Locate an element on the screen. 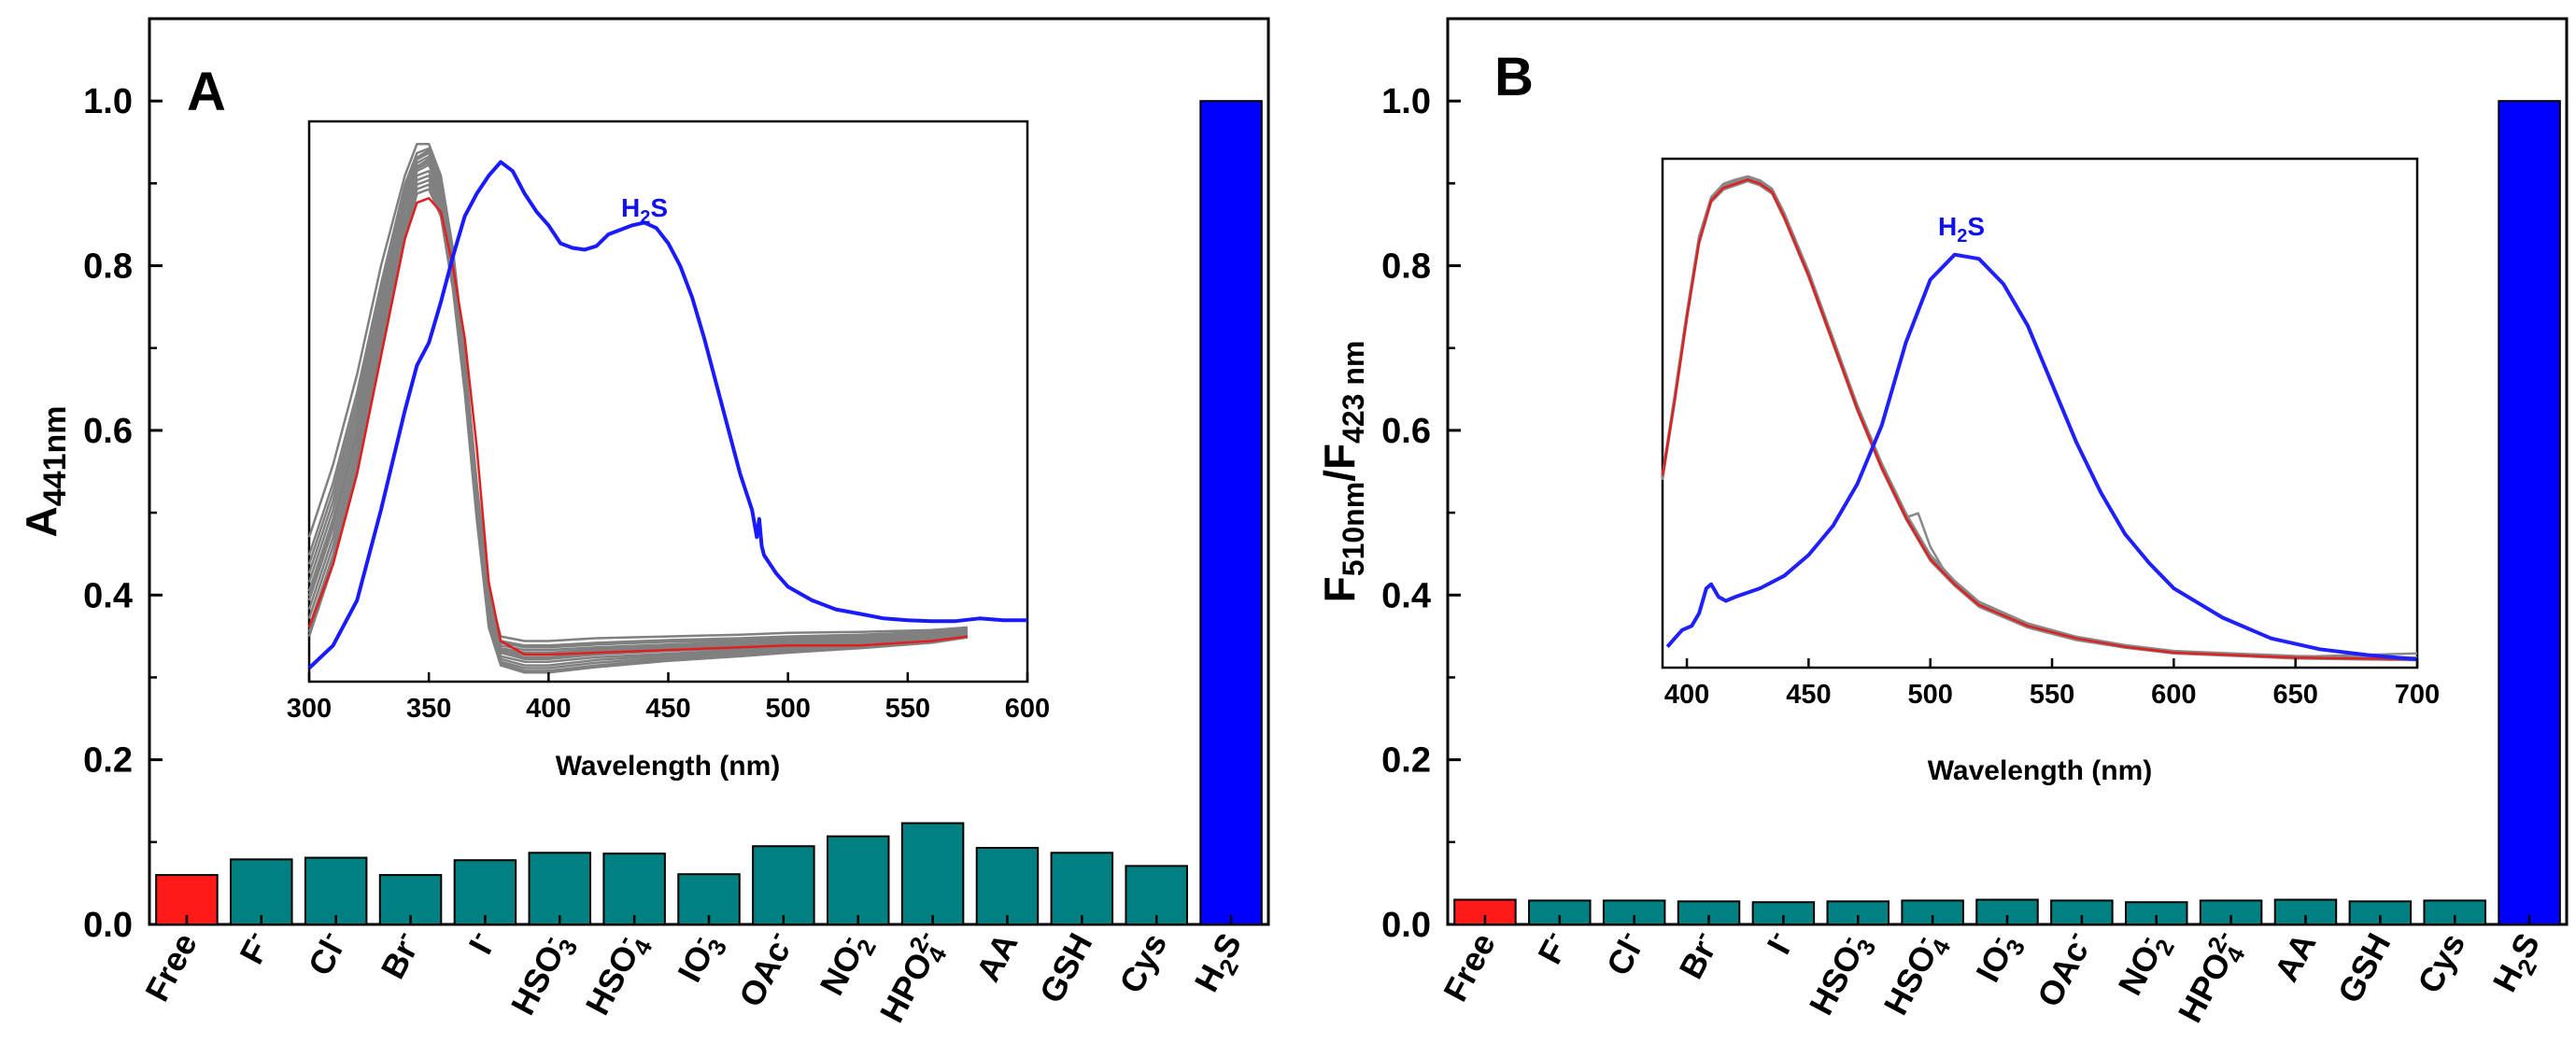  panel-a-ylabel-main: A is located at coordinates (41, 521).